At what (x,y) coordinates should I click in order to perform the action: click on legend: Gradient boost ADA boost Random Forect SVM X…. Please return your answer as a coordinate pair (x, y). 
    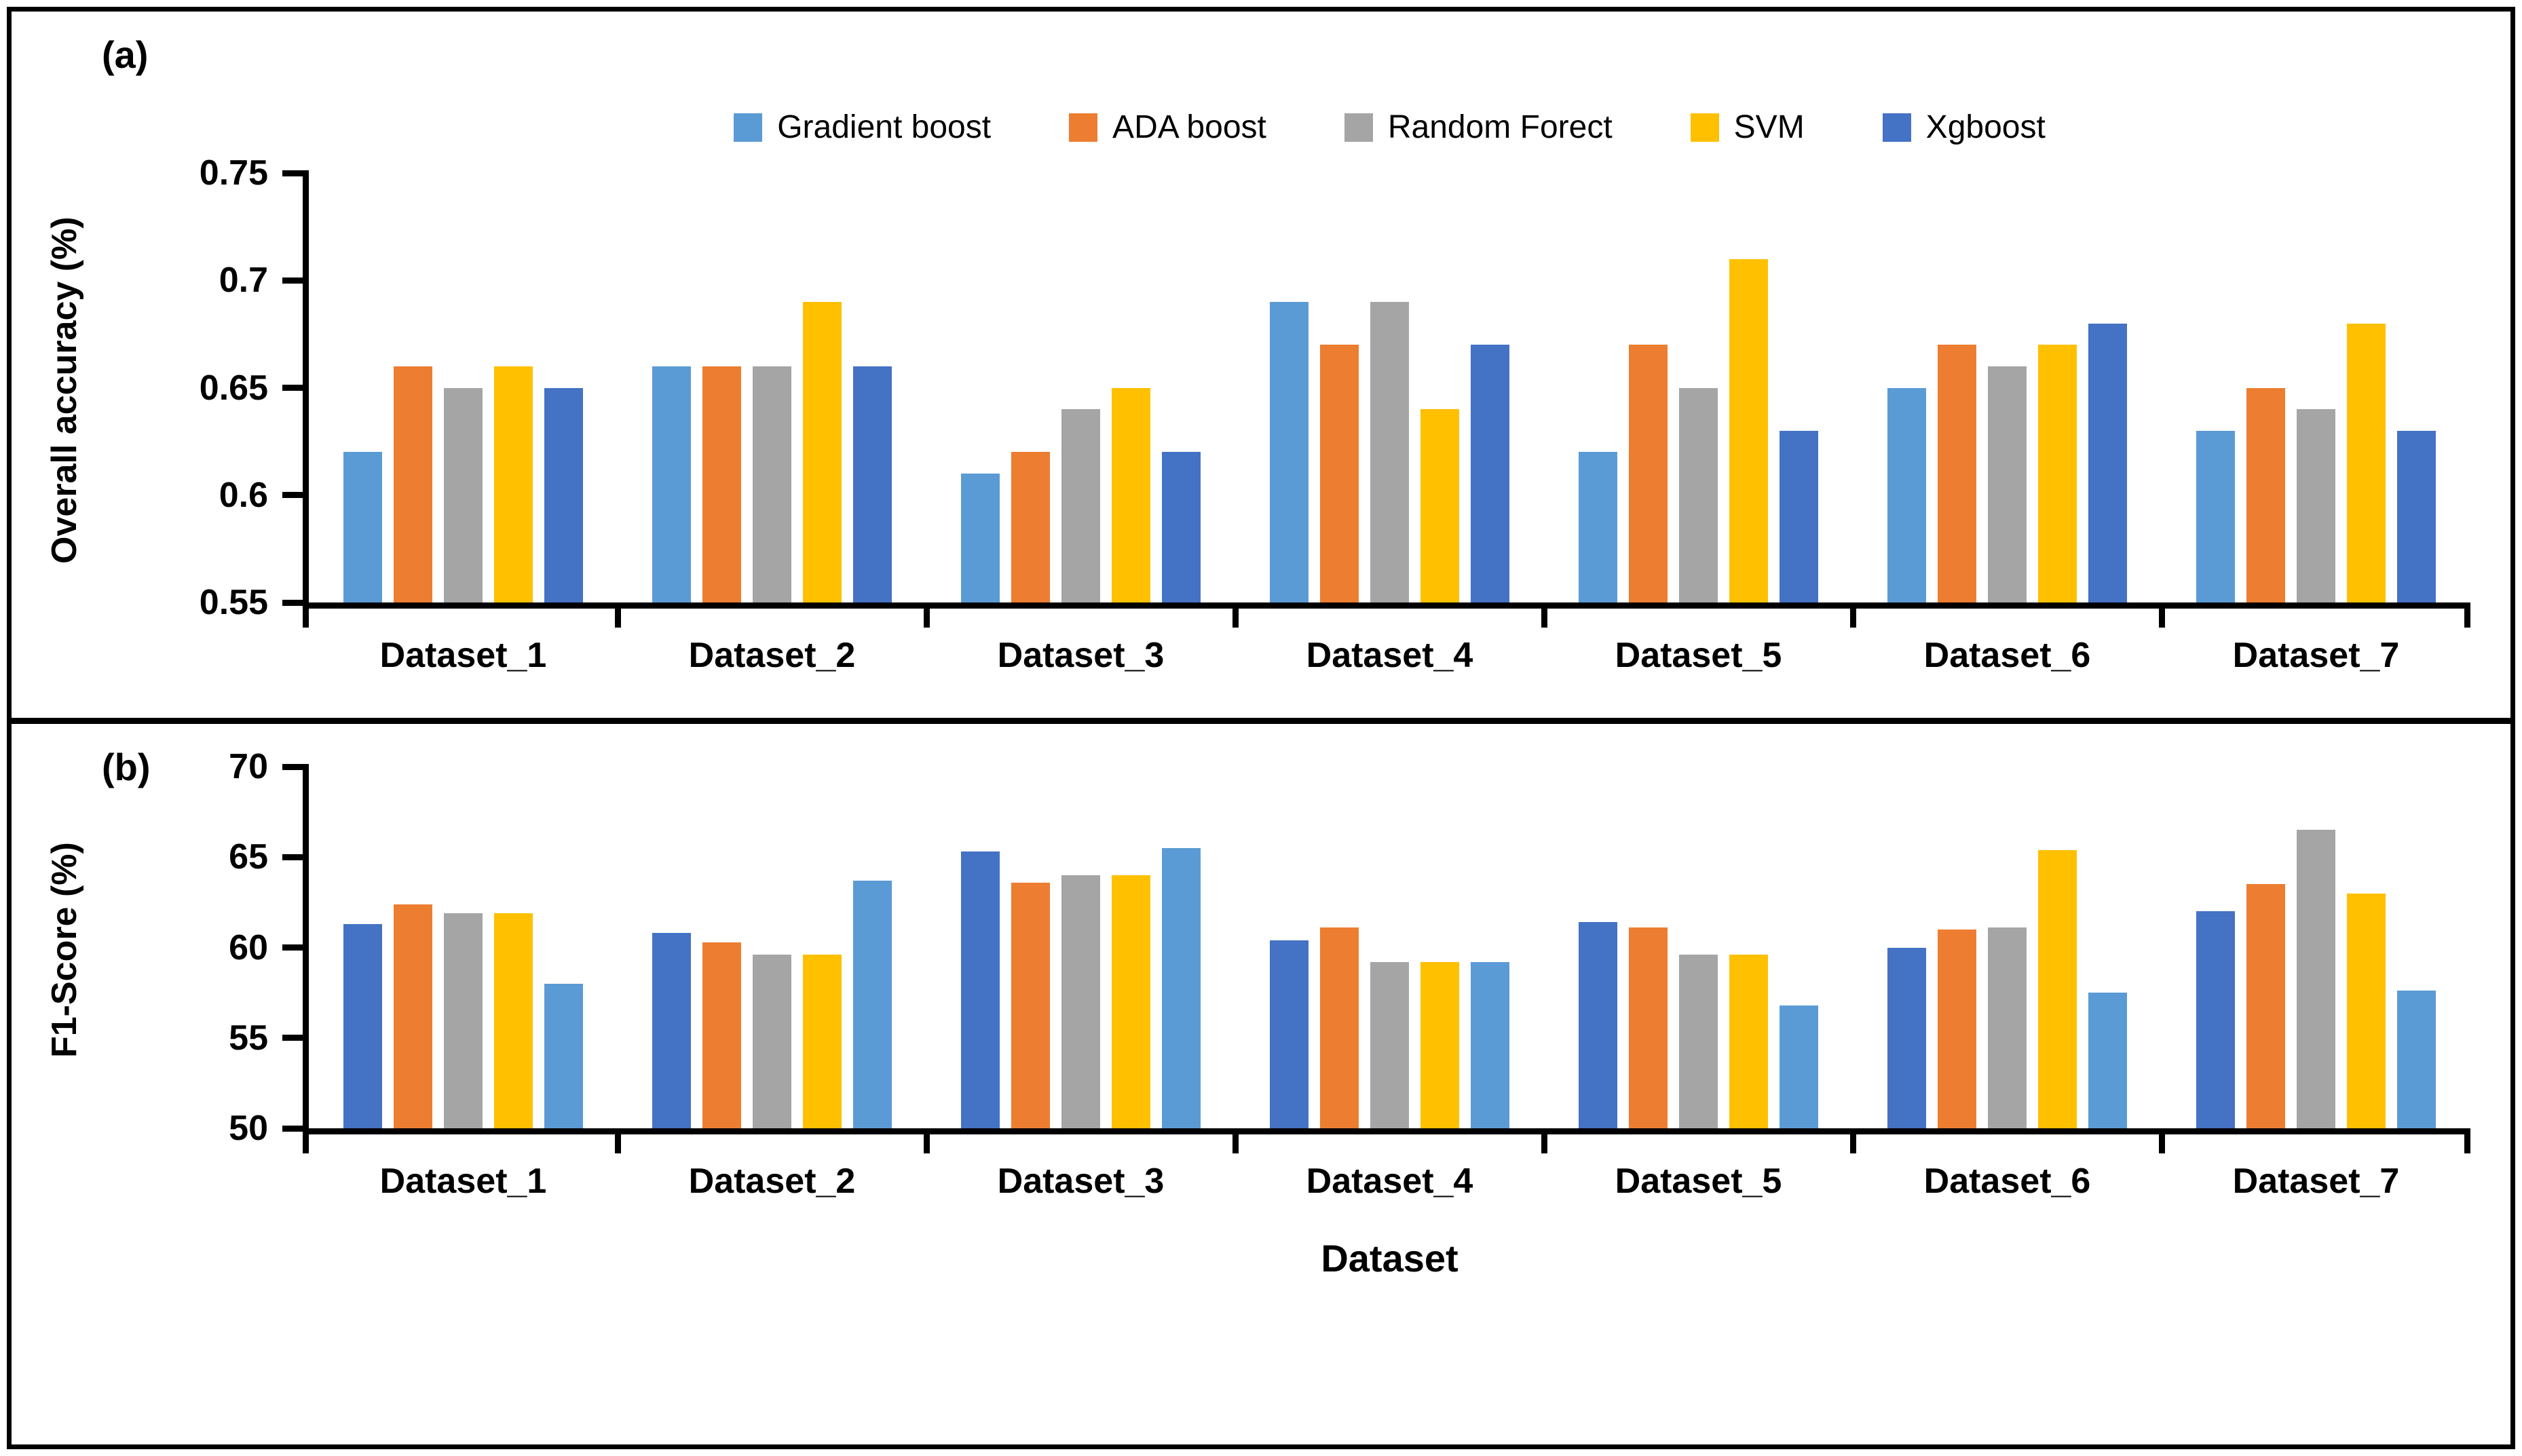
    Looking at the image, I should click on (1389, 128).